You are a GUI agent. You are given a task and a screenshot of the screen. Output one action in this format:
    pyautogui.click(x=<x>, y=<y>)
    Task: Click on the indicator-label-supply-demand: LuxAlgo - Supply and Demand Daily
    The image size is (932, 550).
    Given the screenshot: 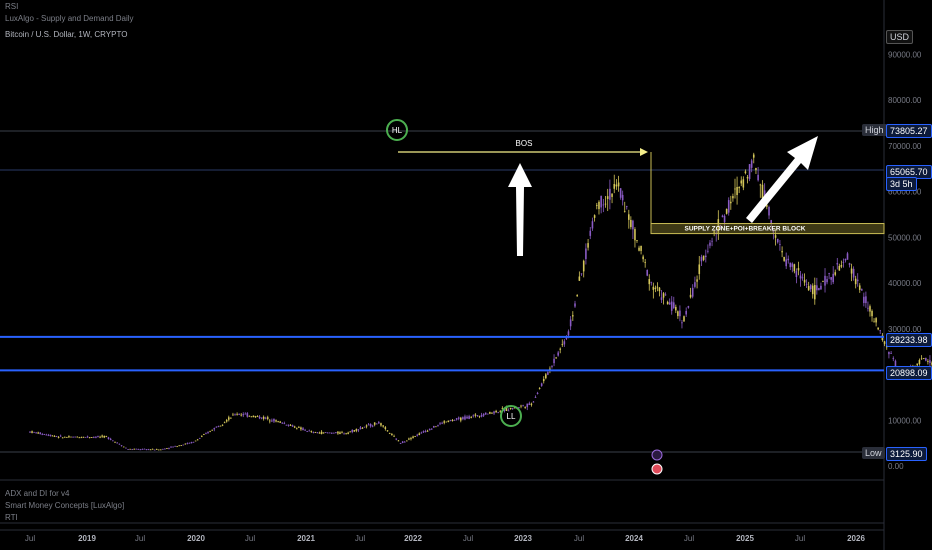 What is the action you would take?
    pyautogui.click(x=69, y=18)
    